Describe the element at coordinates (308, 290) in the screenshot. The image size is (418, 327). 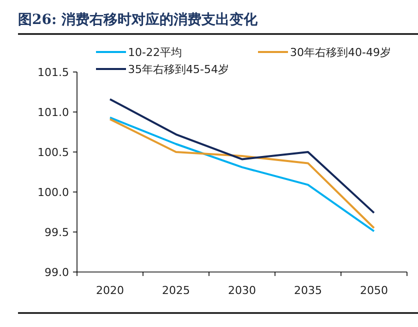
I see `x-tick-label: 2035` at that location.